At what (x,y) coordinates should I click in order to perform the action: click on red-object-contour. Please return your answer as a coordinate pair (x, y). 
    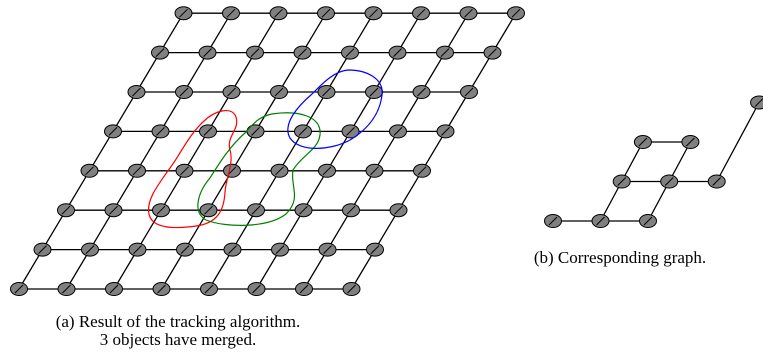
    Looking at the image, I should click on (192, 169).